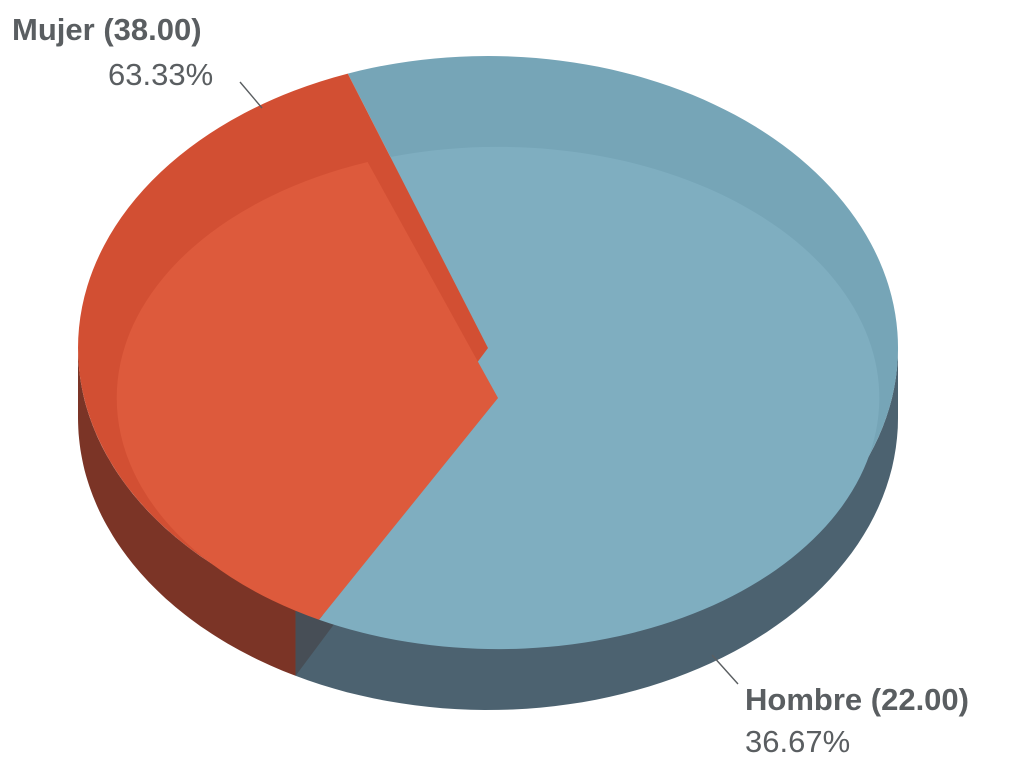  What do you see at coordinates (857, 699) in the screenshot?
I see `slice-label-hombre: Hombre (22.00)` at bounding box center [857, 699].